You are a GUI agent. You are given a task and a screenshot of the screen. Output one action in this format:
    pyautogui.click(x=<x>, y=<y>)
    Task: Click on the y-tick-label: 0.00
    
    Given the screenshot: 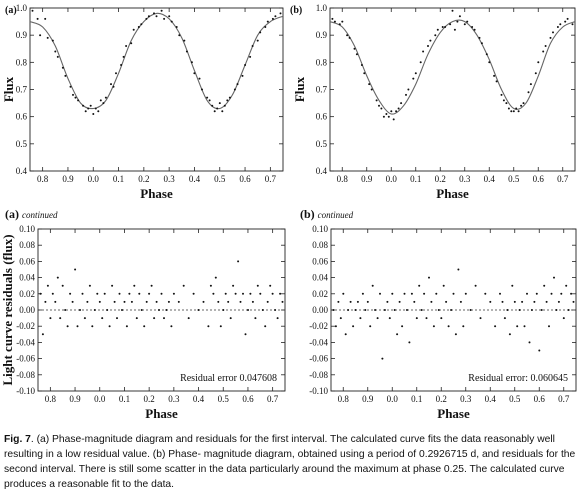 What is the action you would take?
    pyautogui.click(x=27, y=310)
    